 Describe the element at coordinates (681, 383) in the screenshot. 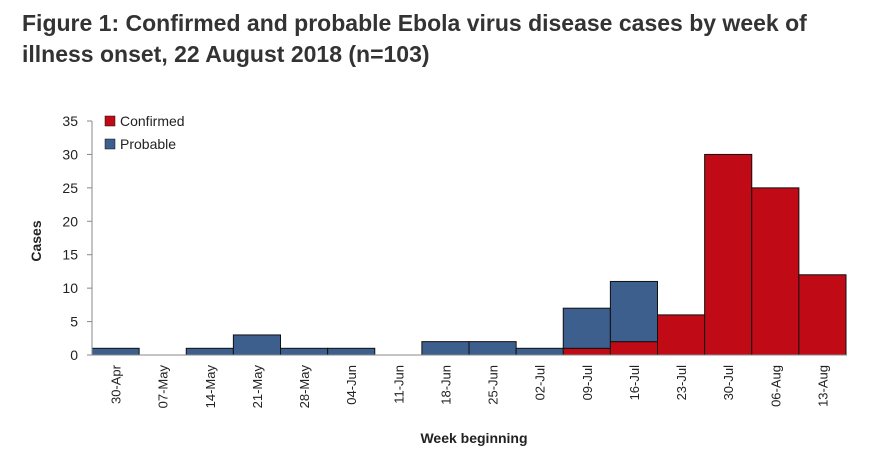

I see `x-tick-label: 23-Jul` at that location.